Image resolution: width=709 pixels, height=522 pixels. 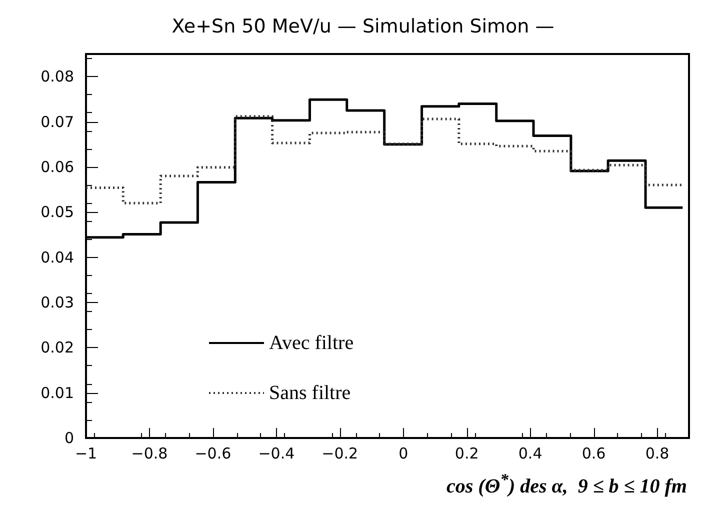 I want to click on x-tick-label: 0.8, so click(x=657, y=453).